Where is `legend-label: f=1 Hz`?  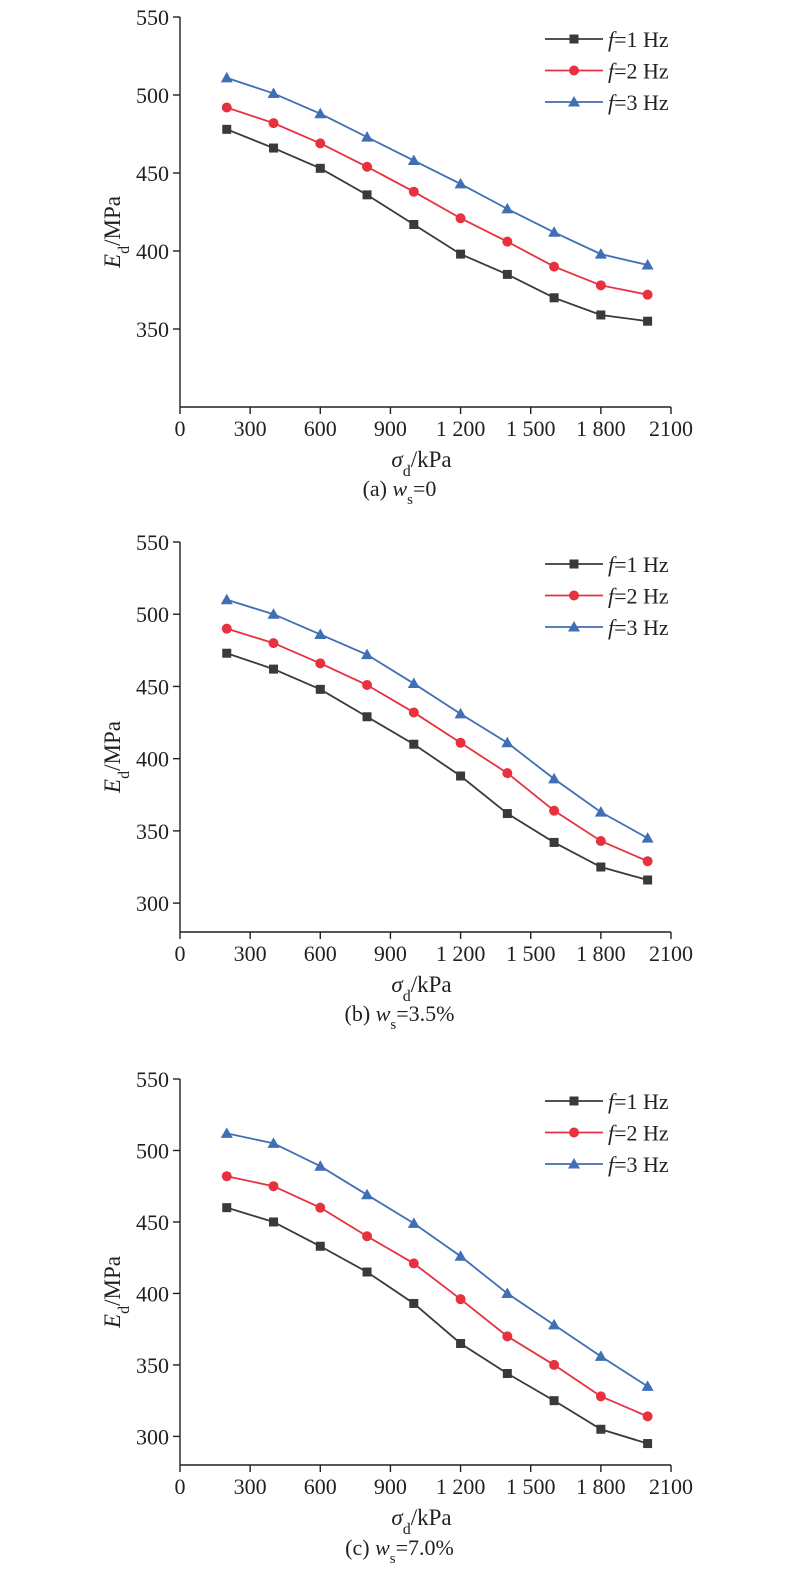 legend-label: f=1 Hz is located at coordinates (638, 1101).